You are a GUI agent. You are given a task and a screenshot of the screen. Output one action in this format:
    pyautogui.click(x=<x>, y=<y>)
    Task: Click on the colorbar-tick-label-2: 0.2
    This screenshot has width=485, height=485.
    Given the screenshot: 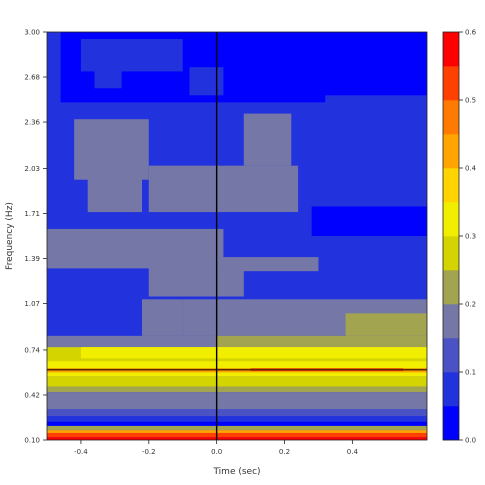 What is the action you would take?
    pyautogui.click(x=470, y=305)
    